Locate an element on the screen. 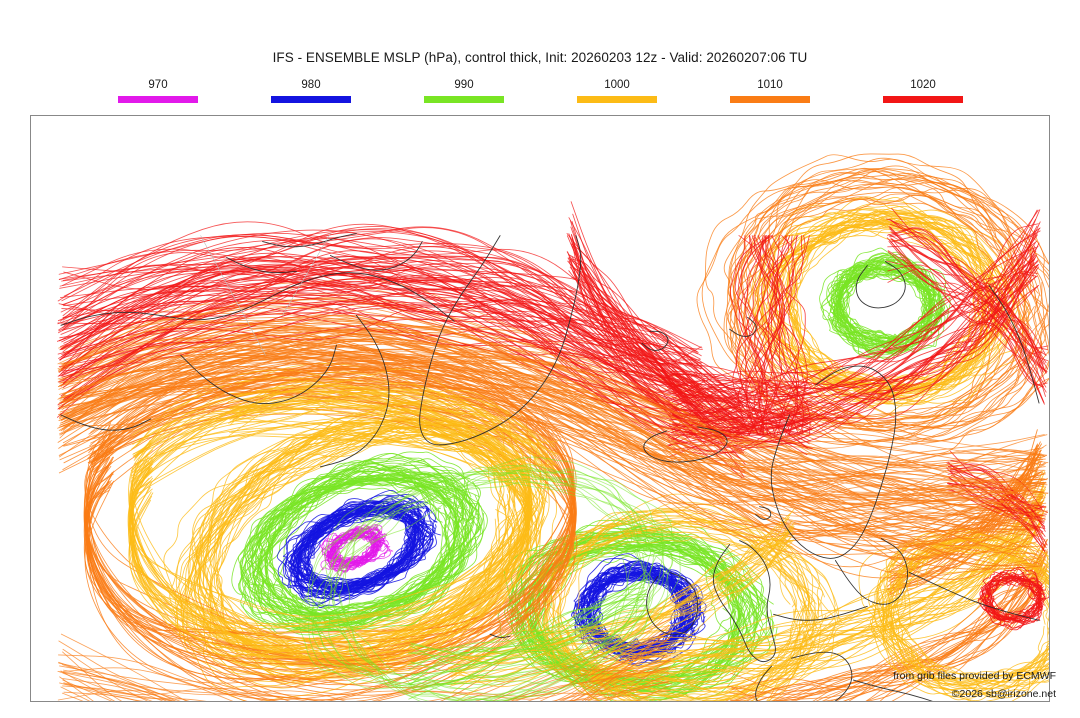  legend-item-1000: 1000 is located at coordinates (617, 90).